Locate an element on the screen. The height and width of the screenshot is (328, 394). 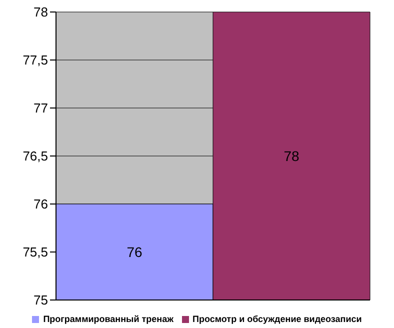
y-tick-label: 77,5 is located at coordinates (35, 60).